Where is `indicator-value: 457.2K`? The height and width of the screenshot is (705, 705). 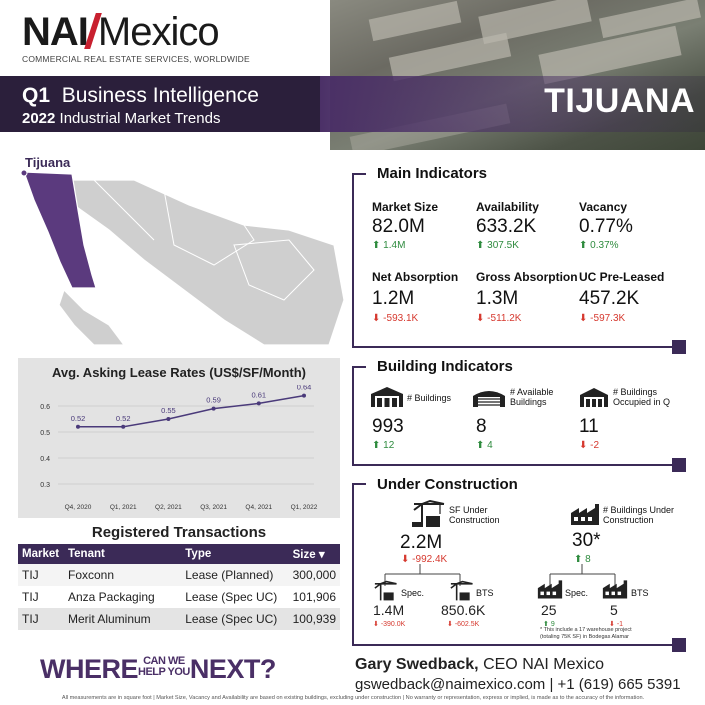 indicator-value: 457.2K is located at coordinates (609, 298).